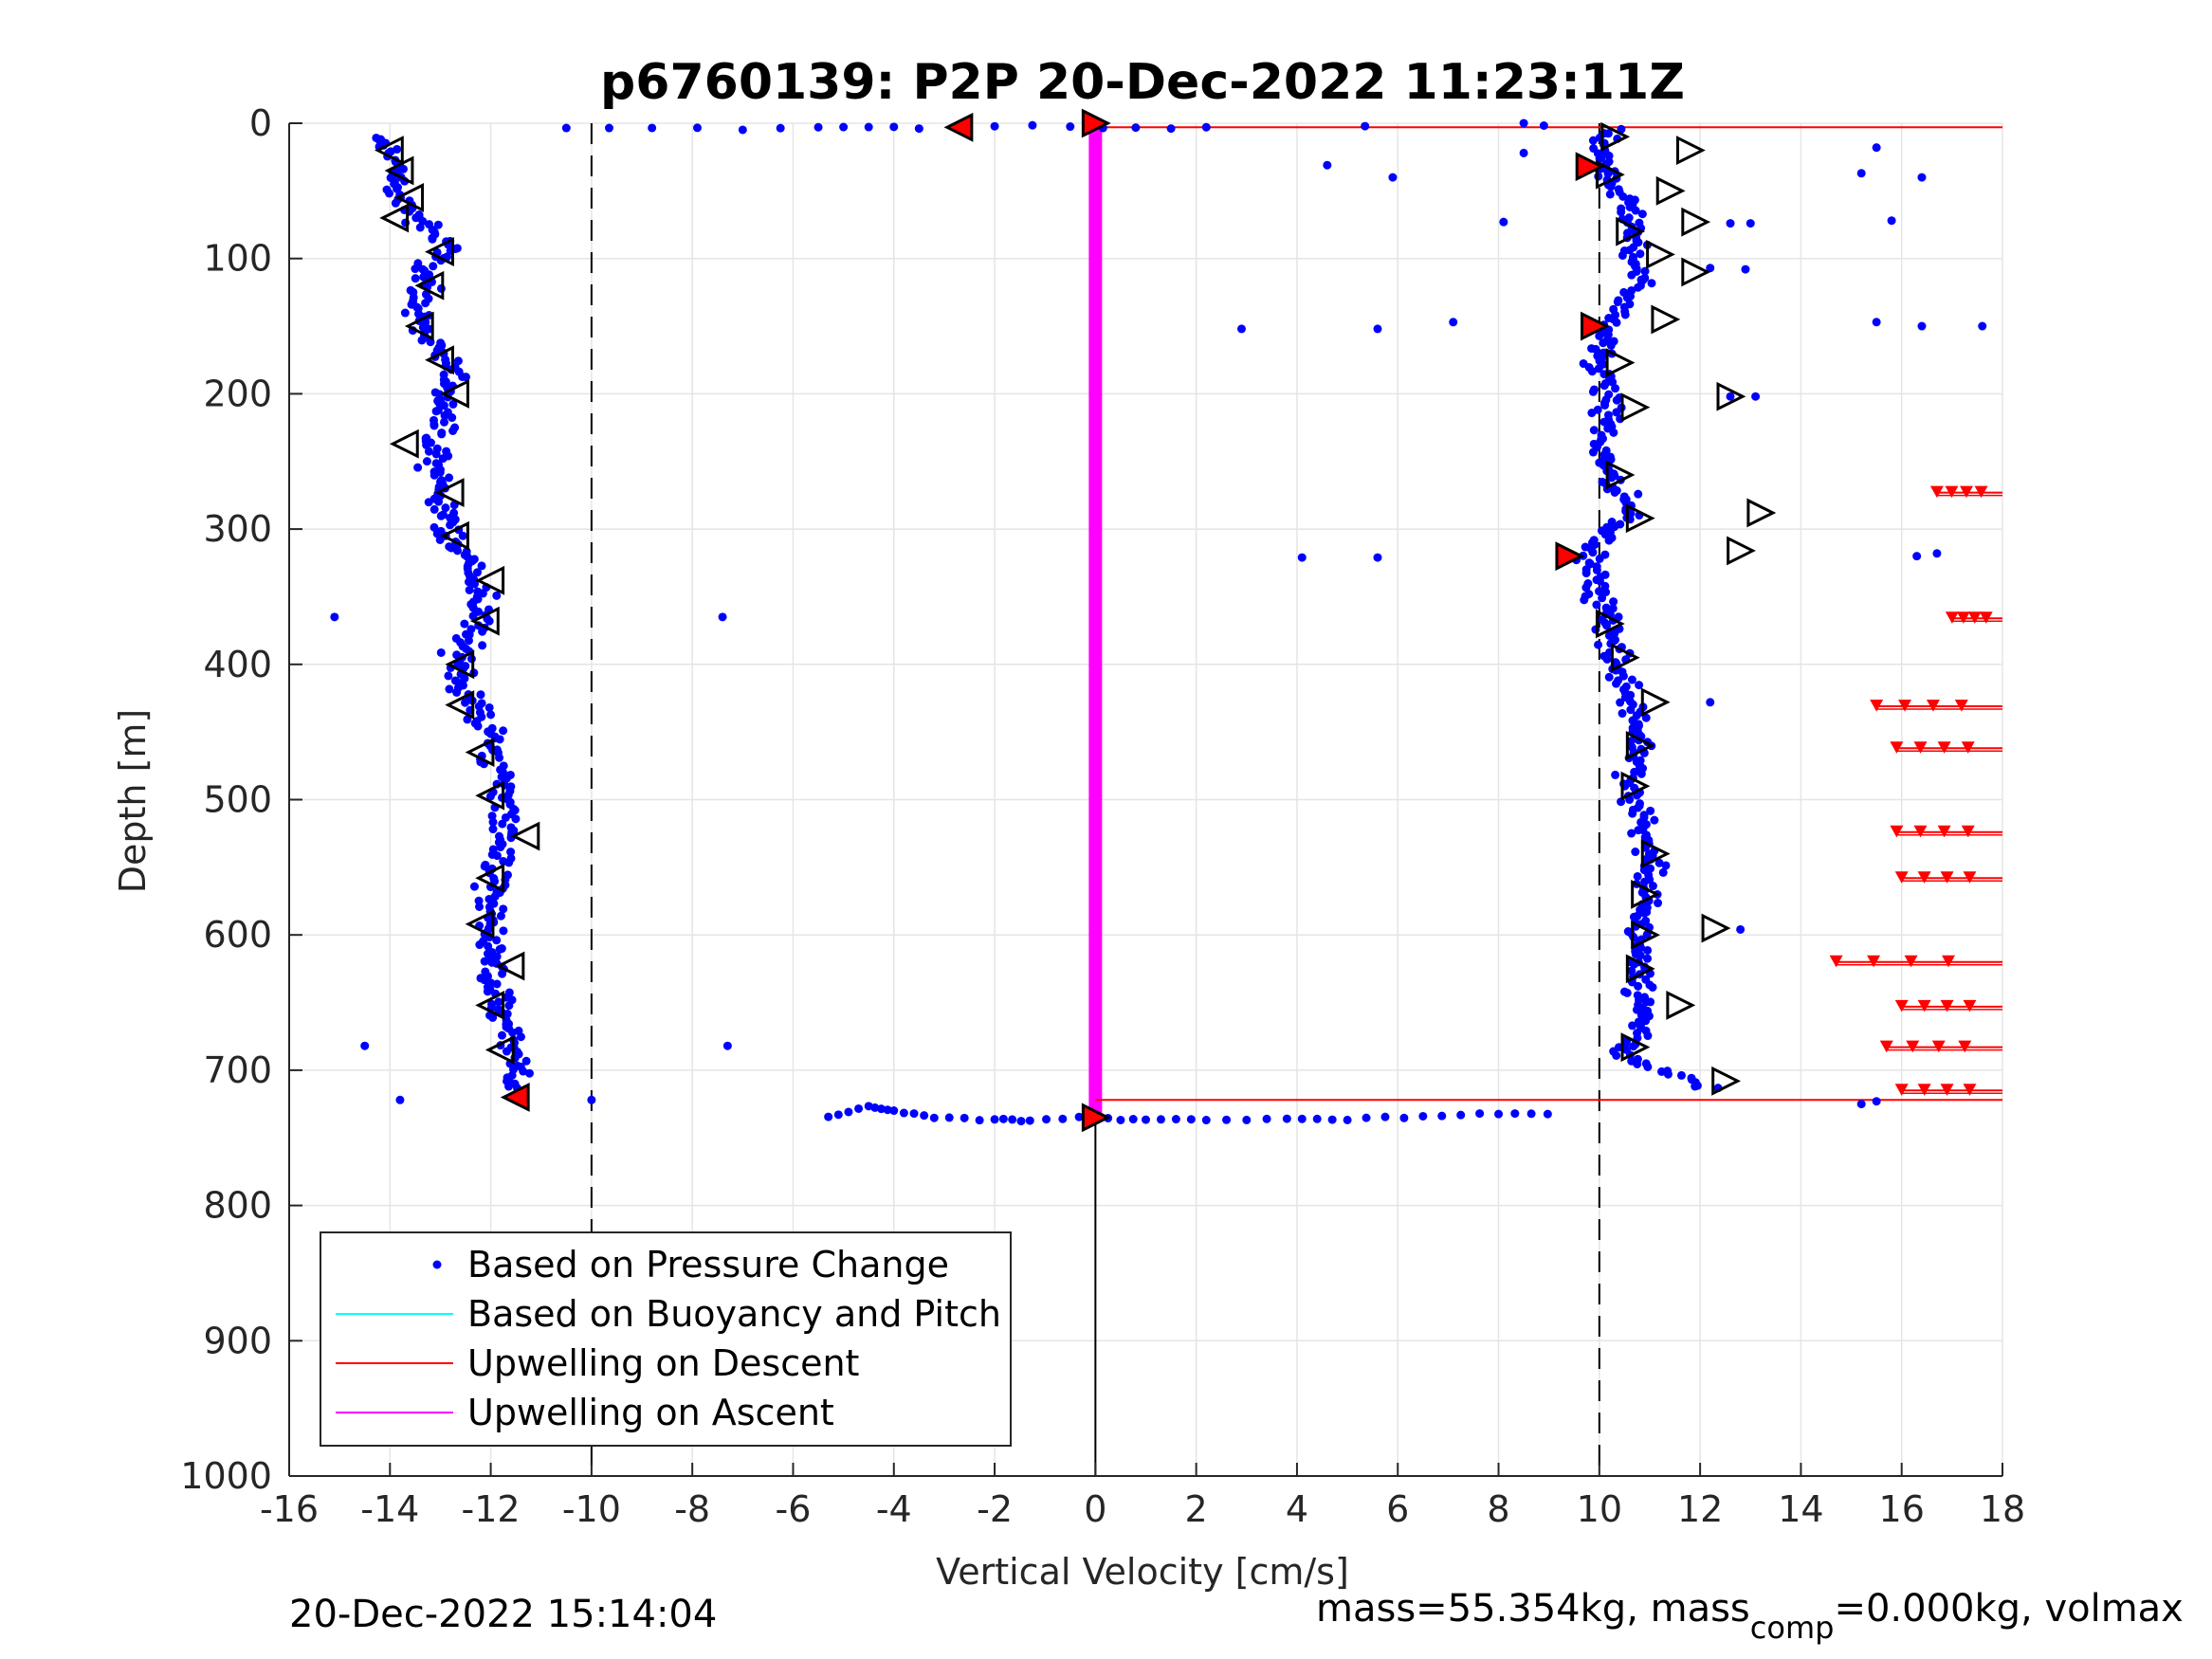 The width and height of the screenshot is (2212, 1659). What do you see at coordinates (503, 1614) in the screenshot?
I see `footer-timestamp: 20-Dec-2022 15:14:04` at bounding box center [503, 1614].